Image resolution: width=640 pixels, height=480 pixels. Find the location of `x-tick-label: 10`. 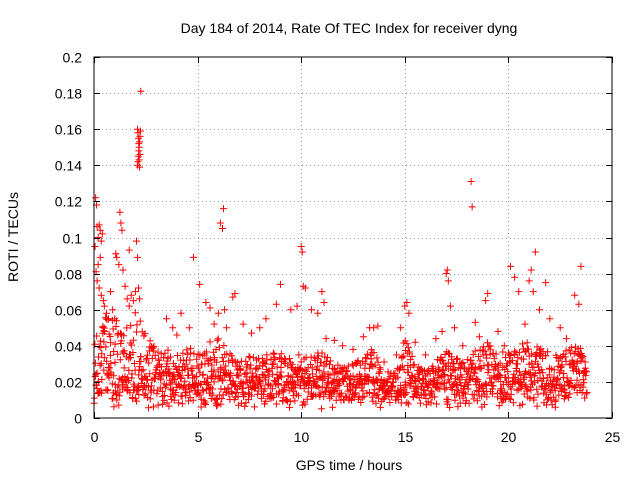

x-tick-label: 10 is located at coordinates (302, 437).